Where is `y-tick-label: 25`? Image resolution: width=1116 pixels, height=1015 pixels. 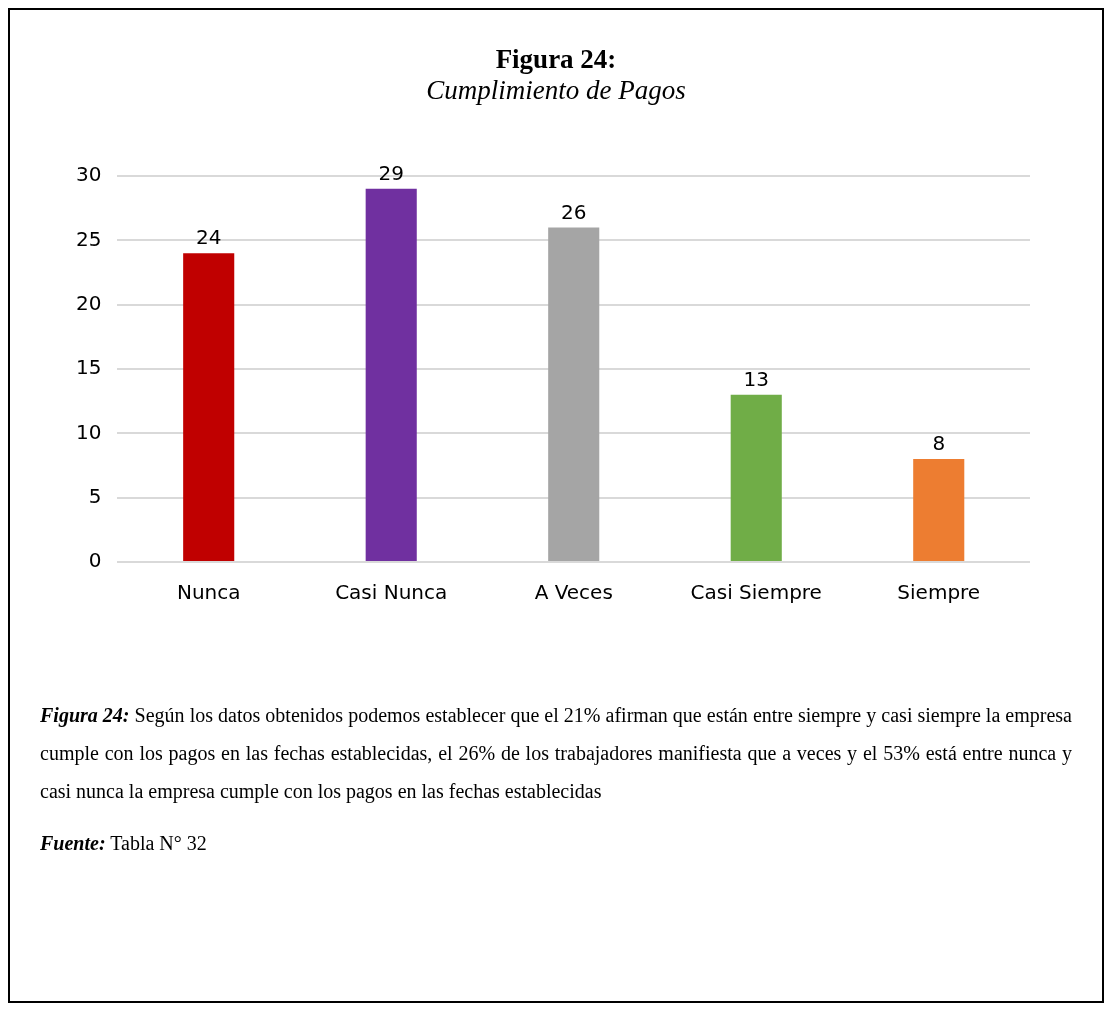 y-tick-label: 25 is located at coordinates (89, 238).